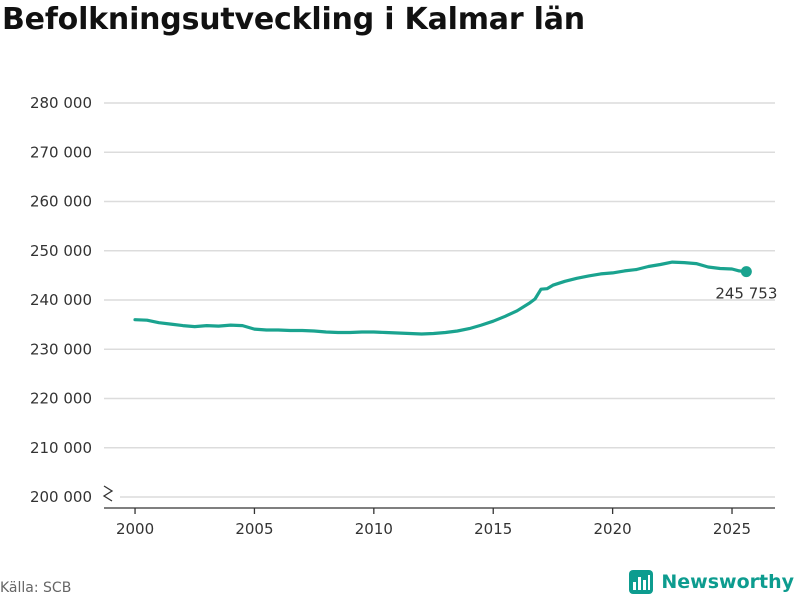  What do you see at coordinates (61, 497) in the screenshot?
I see `y-tick-label: 200 000` at bounding box center [61, 497].